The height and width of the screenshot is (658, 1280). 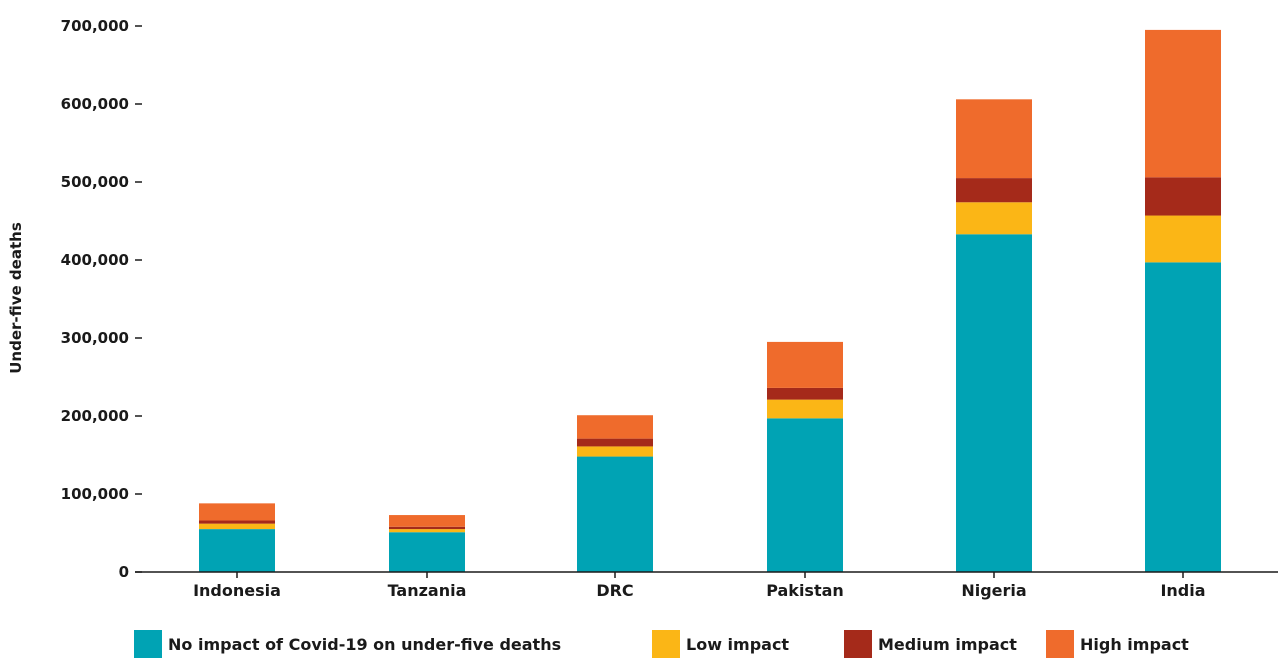 What do you see at coordinates (95, 104) in the screenshot?
I see `y-tick-label: 600,000` at bounding box center [95, 104].